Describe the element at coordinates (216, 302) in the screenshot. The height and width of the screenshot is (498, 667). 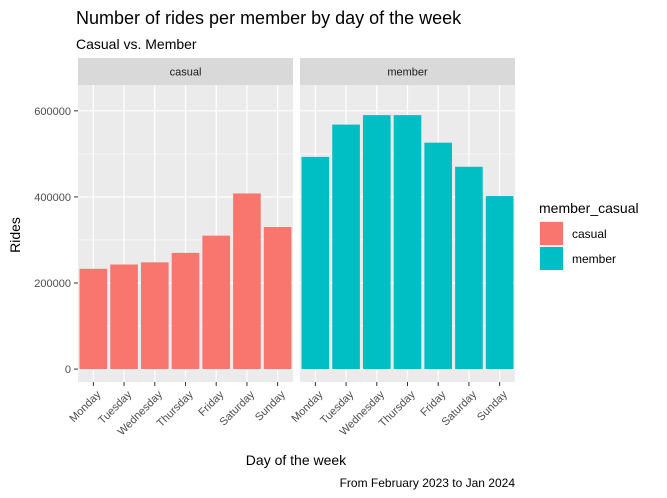
I see `bar-casual-friday` at that location.